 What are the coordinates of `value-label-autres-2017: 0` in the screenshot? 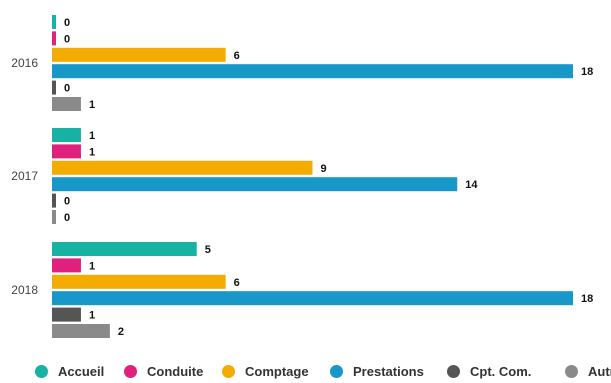 It's located at (67, 218).